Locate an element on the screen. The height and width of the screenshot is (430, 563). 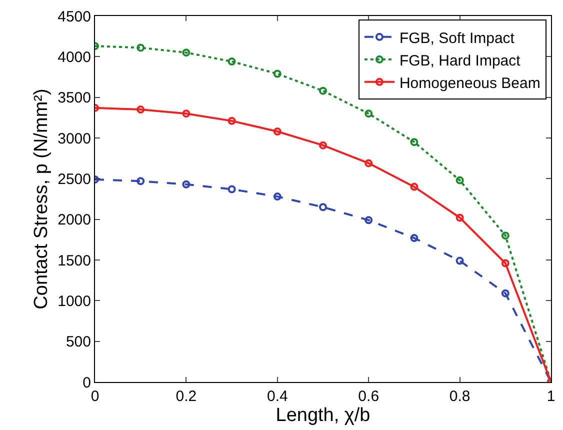
x-tick-label: 0.2 is located at coordinates (186, 396).